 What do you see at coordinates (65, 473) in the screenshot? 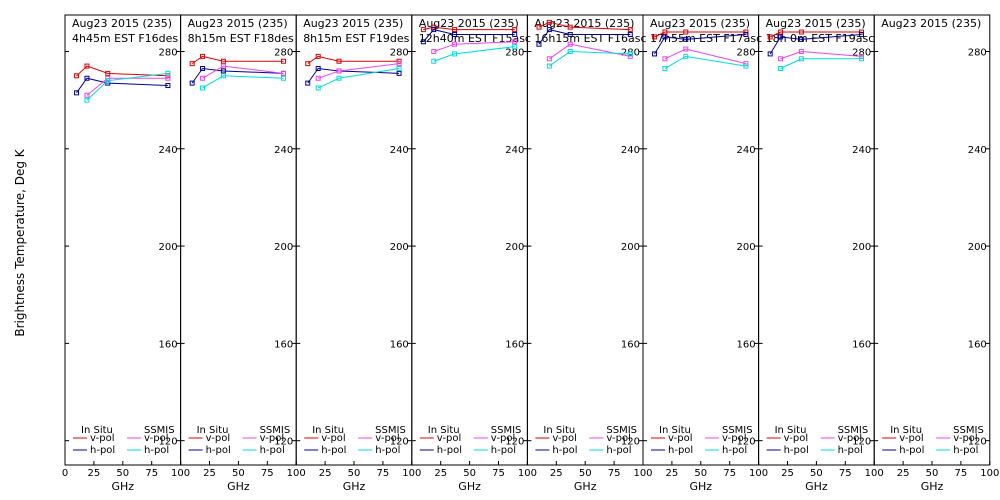
I see `x-tick-label: 0` at bounding box center [65, 473].